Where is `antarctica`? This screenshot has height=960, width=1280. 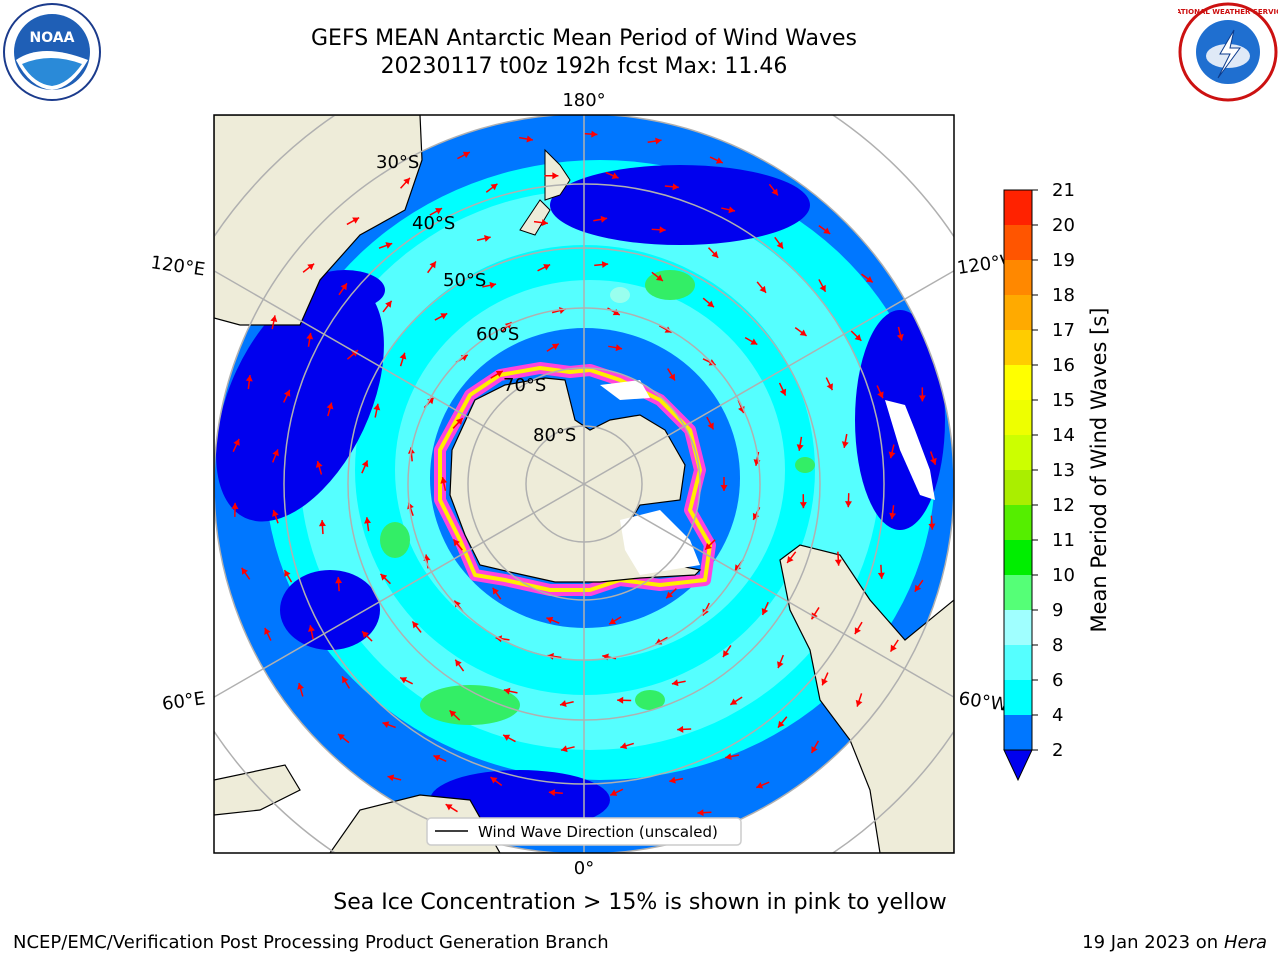 antarctica is located at coordinates (575, 479).